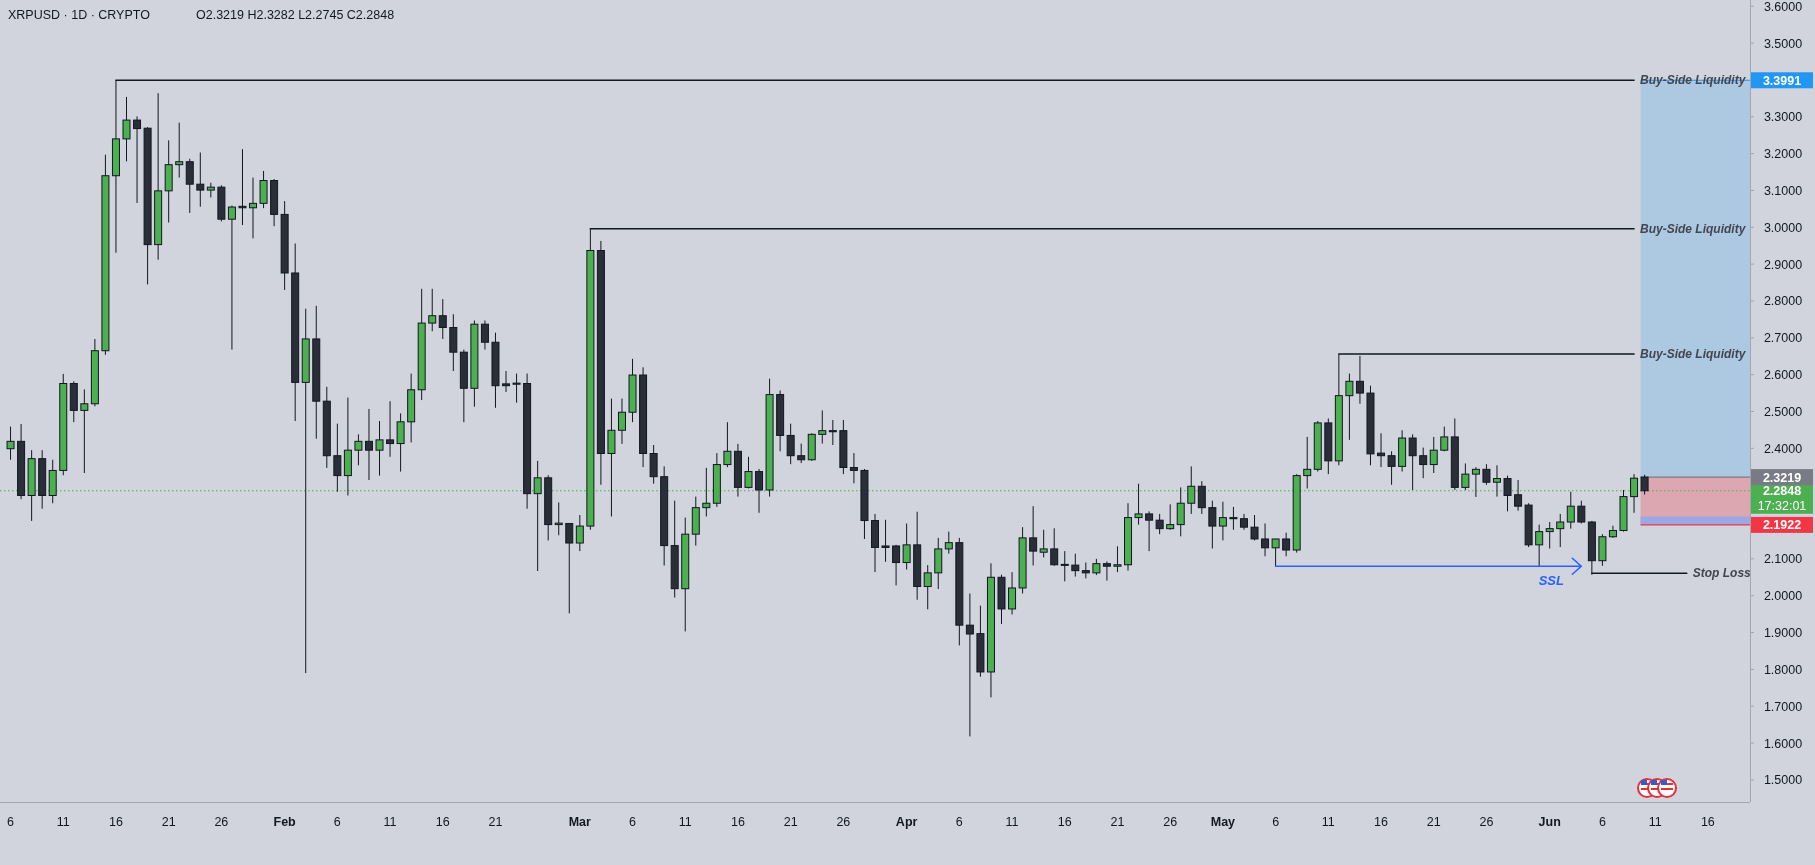 This screenshot has height=865, width=1815. Describe the element at coordinates (1782, 477) in the screenshot. I see `ref-line-label: 2.3219` at that location.